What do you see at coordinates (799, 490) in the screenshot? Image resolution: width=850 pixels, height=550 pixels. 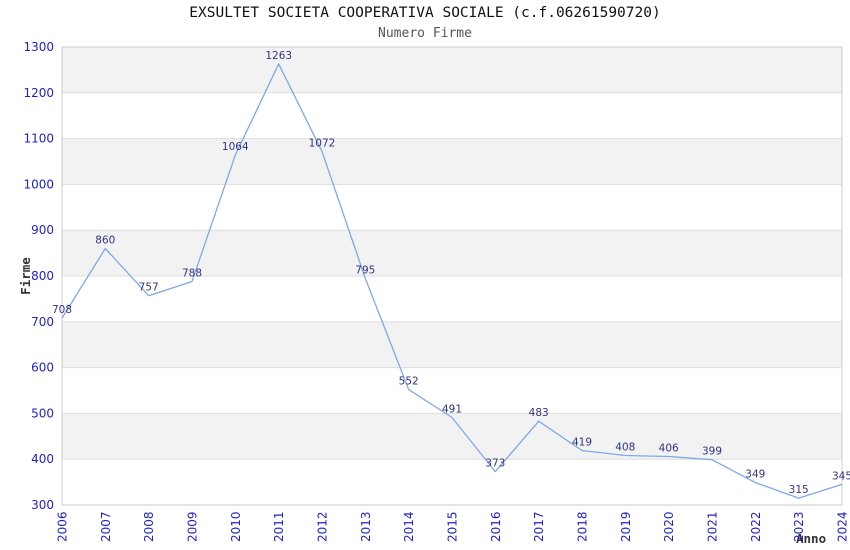 I see `point-label: 315` at bounding box center [799, 490].